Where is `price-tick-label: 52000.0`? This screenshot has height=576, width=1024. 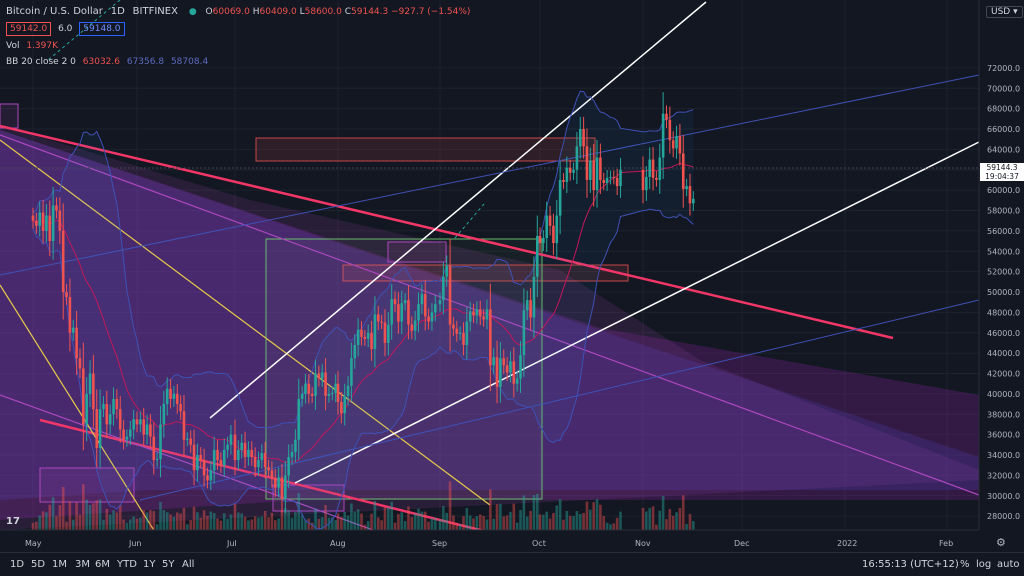
price-tick-label: 52000.0 is located at coordinates (1003, 272).